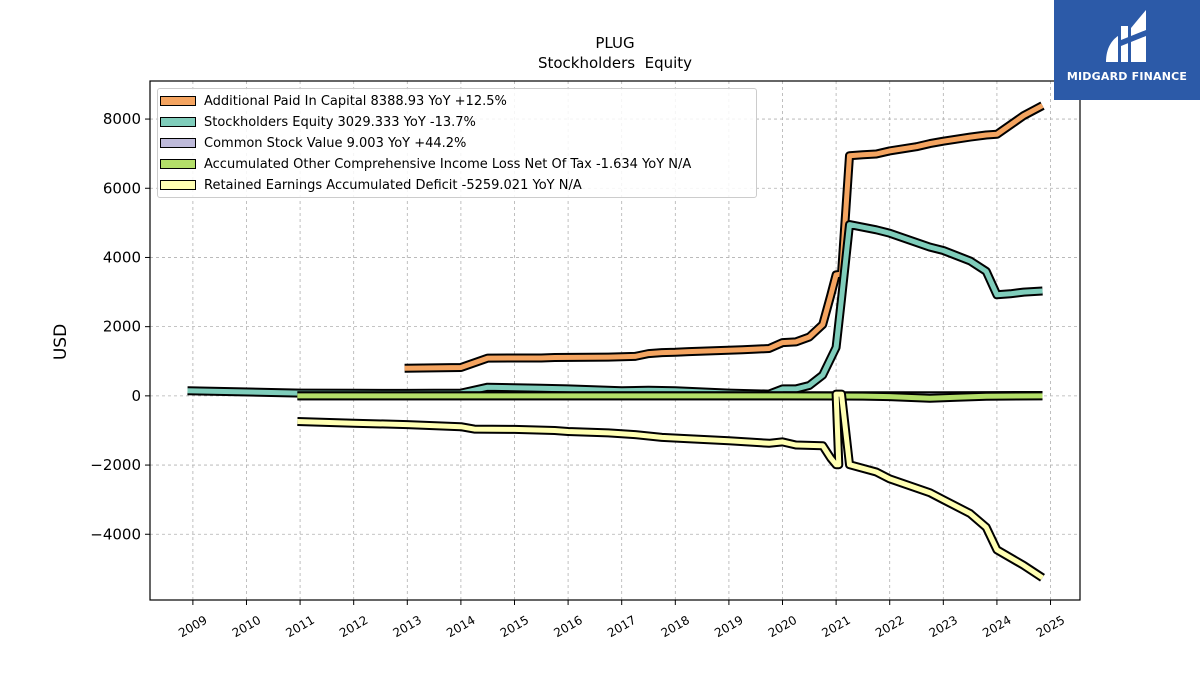 This screenshot has width=1200, height=675. Describe the element at coordinates (889, 626) in the screenshot. I see `x-tick-label: 2022` at that location.